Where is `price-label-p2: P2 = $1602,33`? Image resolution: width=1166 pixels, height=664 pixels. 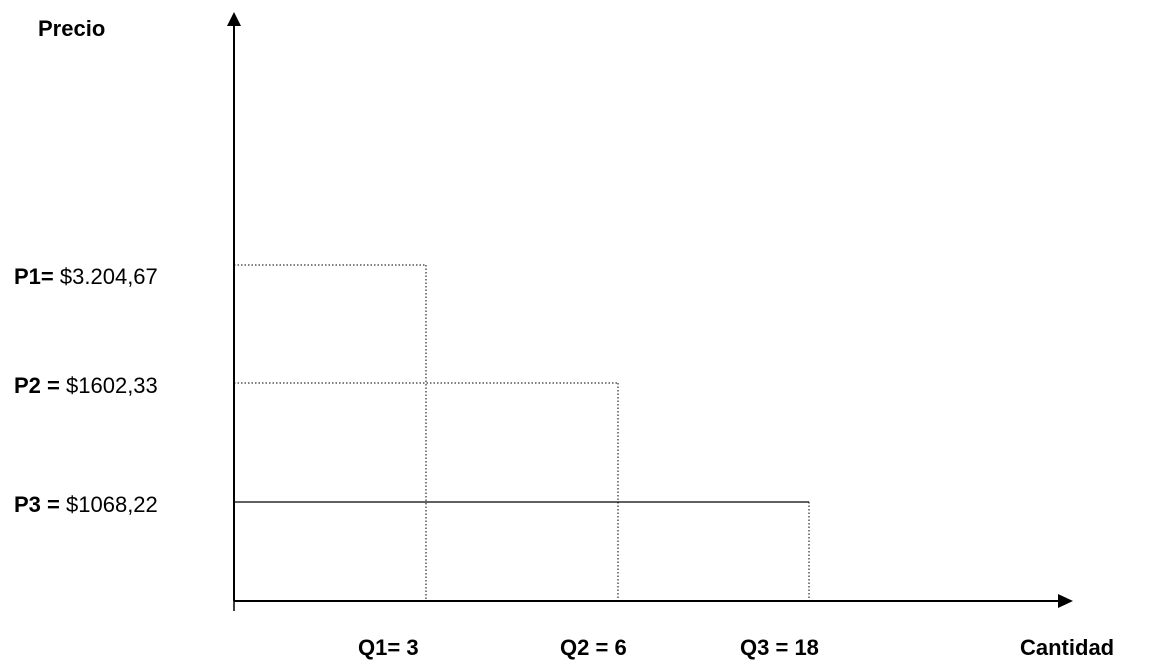
price-label-p2: P2 = $1602,33 is located at coordinates (86, 386).